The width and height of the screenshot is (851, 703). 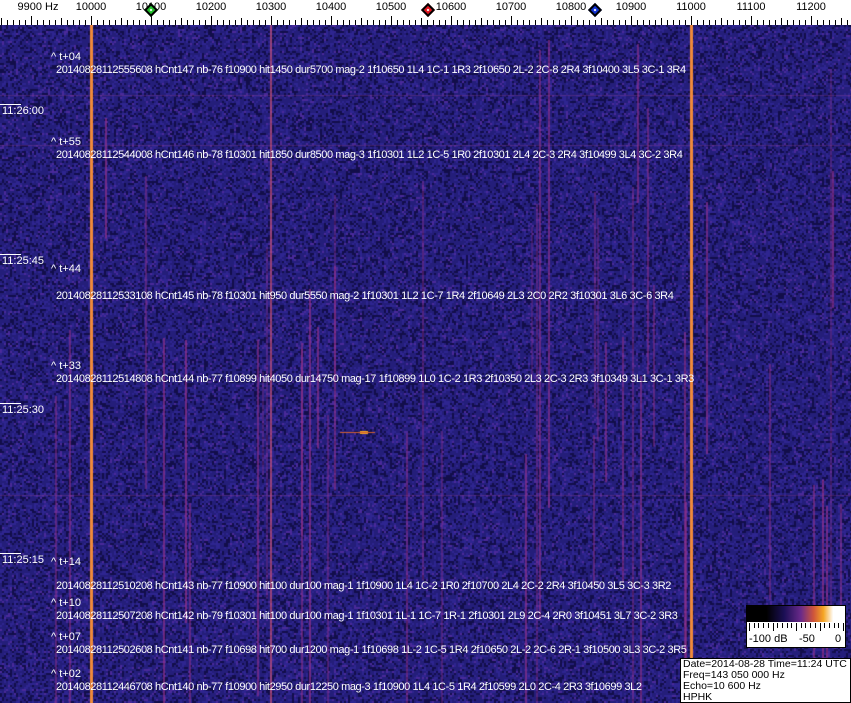 I want to click on axis-label: 10000, so click(x=91, y=7).